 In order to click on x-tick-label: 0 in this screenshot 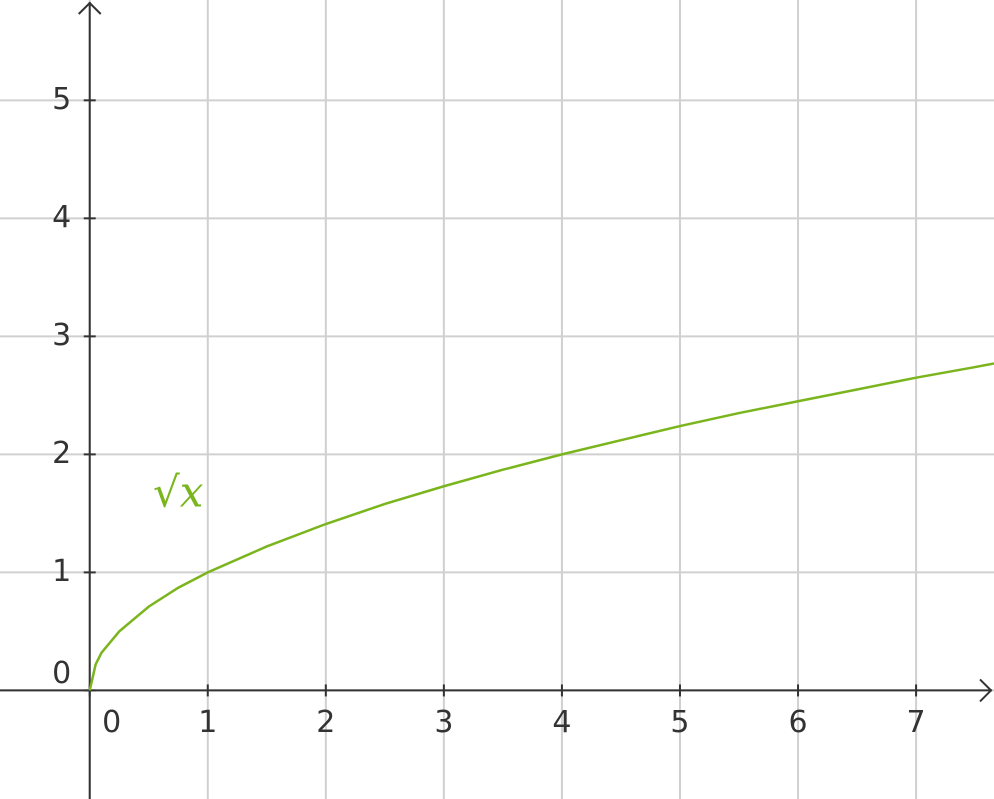, I will do `click(111, 722)`.